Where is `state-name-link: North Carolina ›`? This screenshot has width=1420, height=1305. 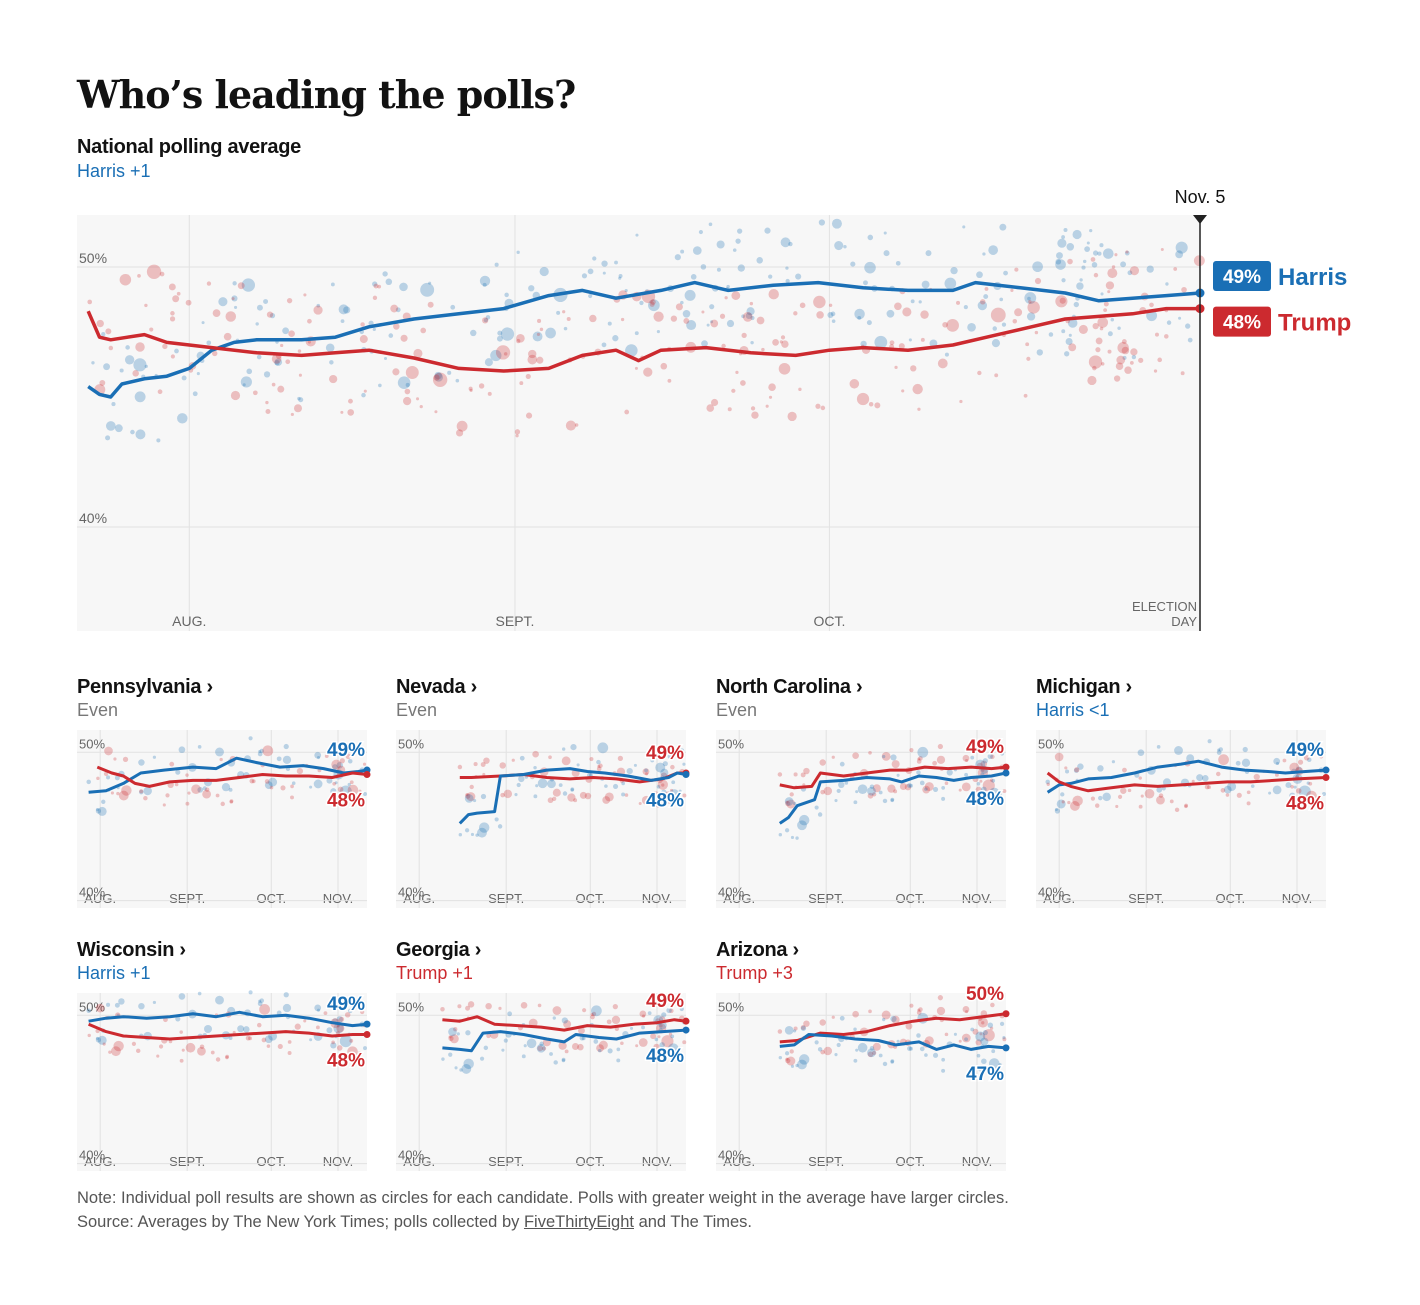
state-name-link: North Carolina › is located at coordinates (789, 687).